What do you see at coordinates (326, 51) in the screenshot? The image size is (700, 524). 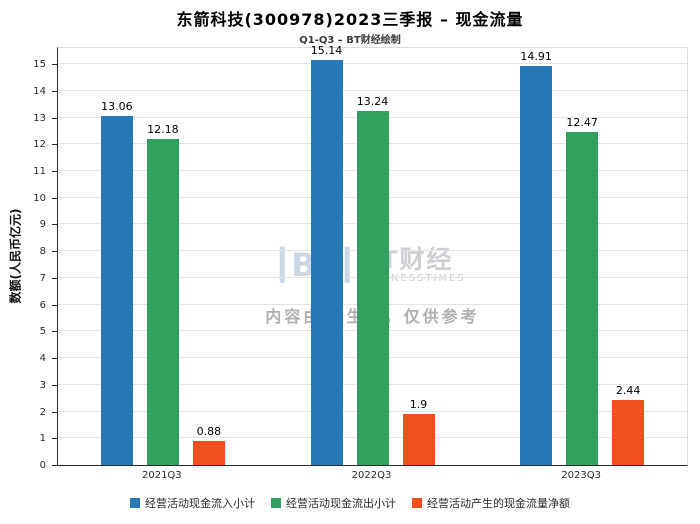 I see `bar-value-label: 15.14` at bounding box center [326, 51].